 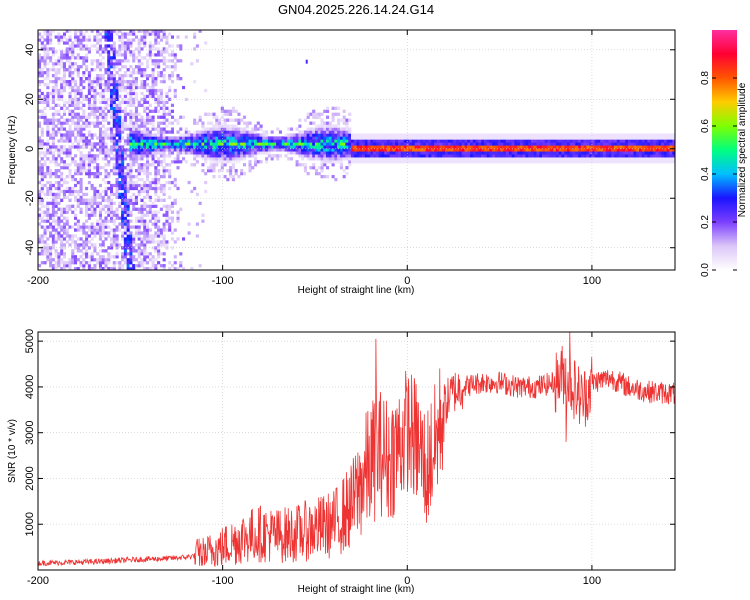 I want to click on colorbar-tick-label: 0.0, so click(x=705, y=270).